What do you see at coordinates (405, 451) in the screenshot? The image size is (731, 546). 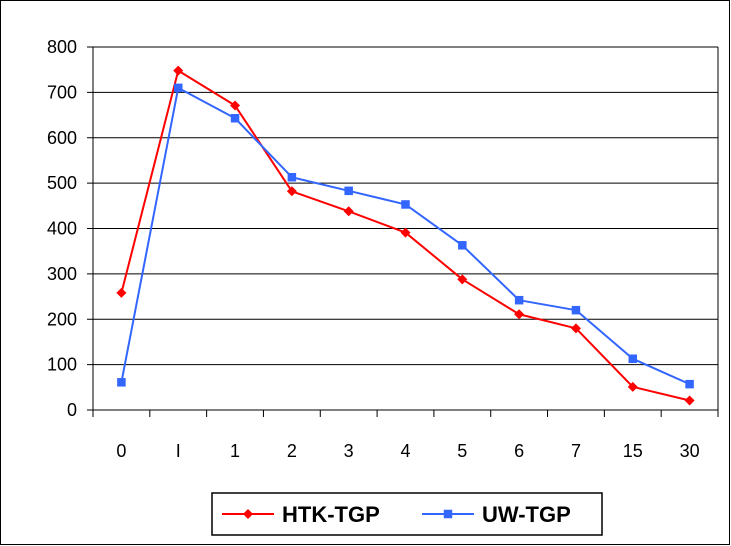 I see `x-tick-label: 4` at bounding box center [405, 451].